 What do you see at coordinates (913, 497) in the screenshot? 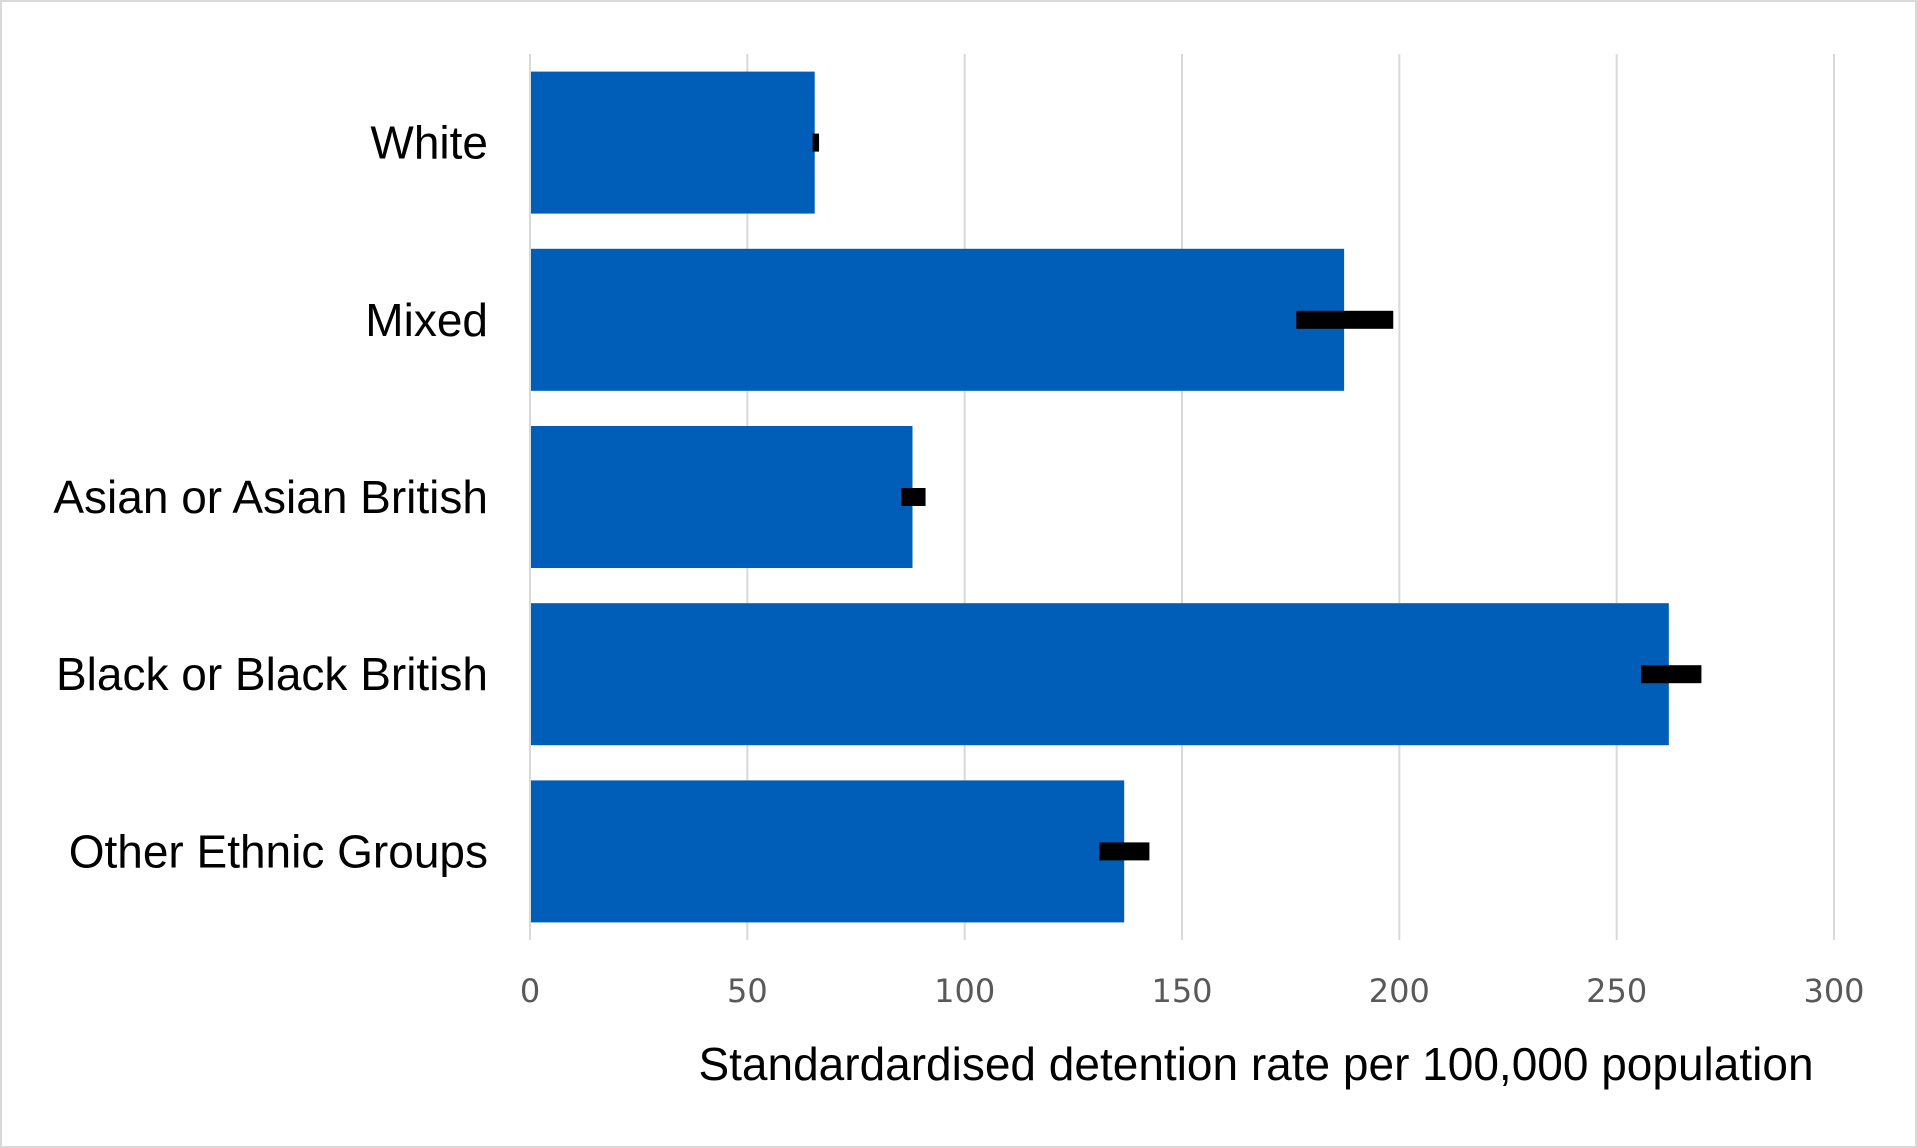
I see `error-bar-asian-or-asian-british` at bounding box center [913, 497].